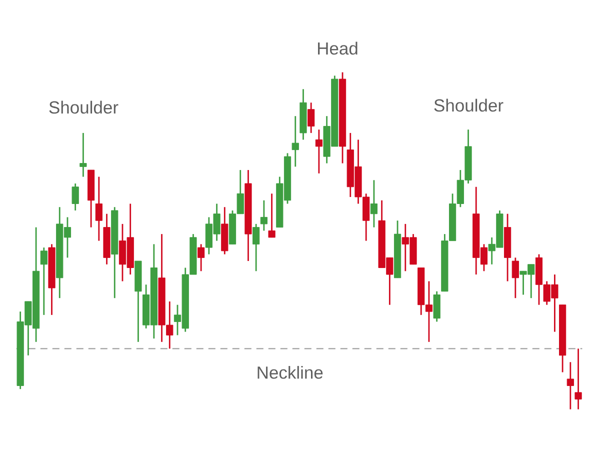 The image size is (600, 471). What do you see at coordinates (338, 48) in the screenshot?
I see `text: Head` at bounding box center [338, 48].